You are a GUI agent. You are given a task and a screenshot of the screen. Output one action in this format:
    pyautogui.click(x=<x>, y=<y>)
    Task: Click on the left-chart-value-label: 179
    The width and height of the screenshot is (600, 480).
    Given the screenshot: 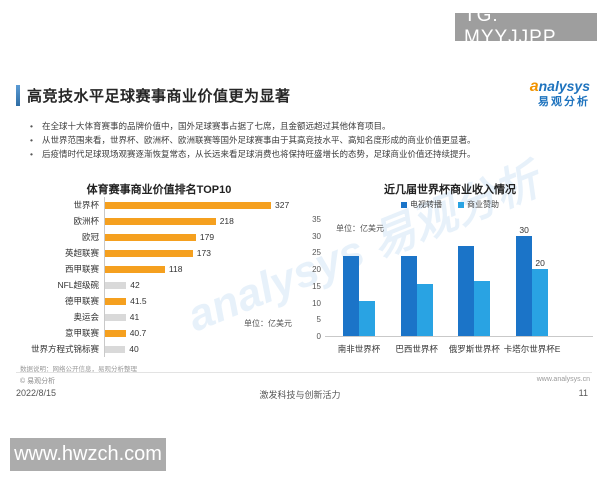 What is the action you would take?
    pyautogui.click(x=207, y=237)
    